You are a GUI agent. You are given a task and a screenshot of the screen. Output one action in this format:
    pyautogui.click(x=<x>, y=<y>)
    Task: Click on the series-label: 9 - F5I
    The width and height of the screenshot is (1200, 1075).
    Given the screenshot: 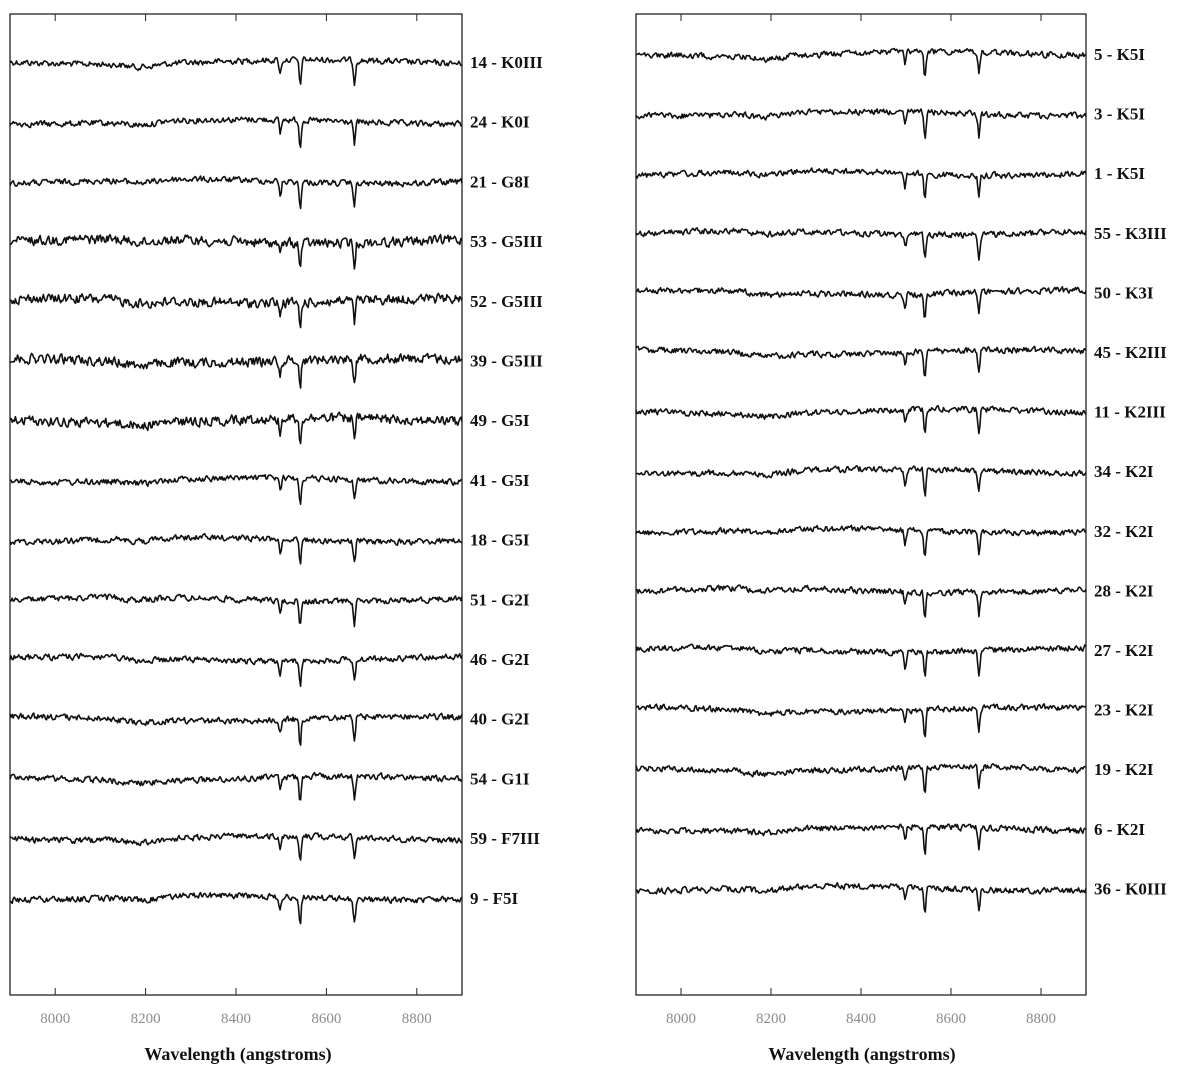 What is the action you would take?
    pyautogui.click(x=494, y=898)
    